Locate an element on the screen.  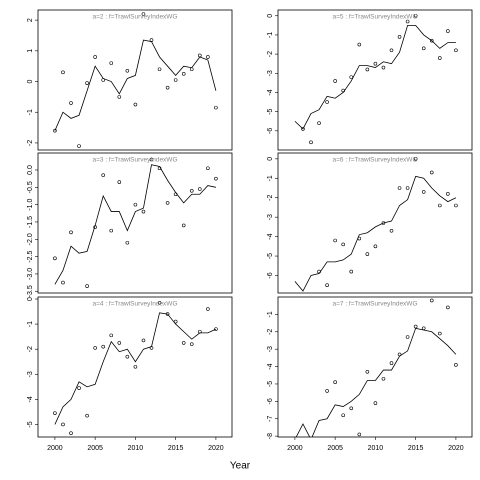
y-tick-label: -3.0 is located at coordinates (30, 274).